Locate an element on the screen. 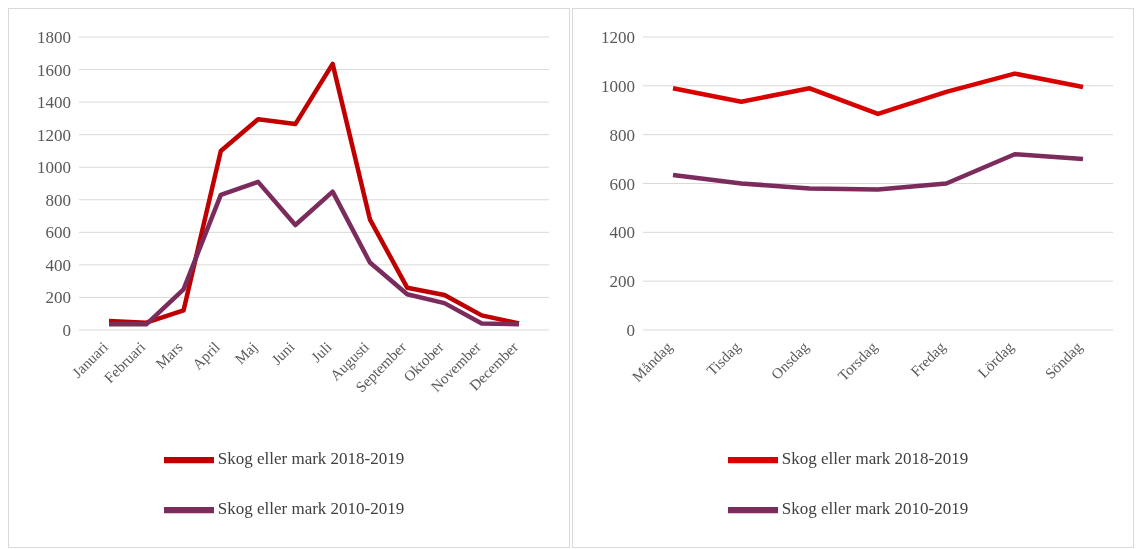 The image size is (1142, 549). x-tick-label: Maj is located at coordinates (246, 353).